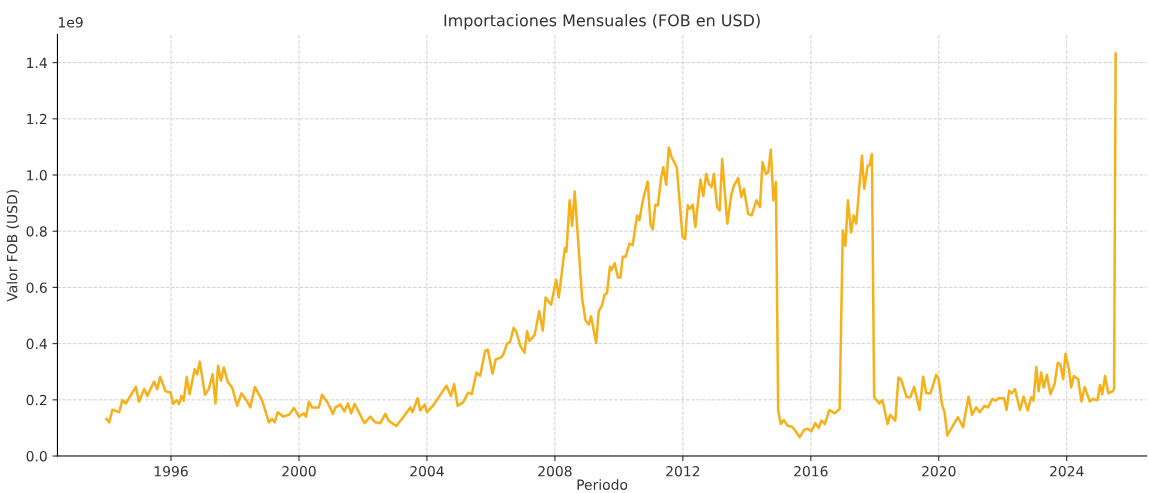 The image size is (1149, 493). I want to click on x-tick-label: 2012, so click(683, 471).